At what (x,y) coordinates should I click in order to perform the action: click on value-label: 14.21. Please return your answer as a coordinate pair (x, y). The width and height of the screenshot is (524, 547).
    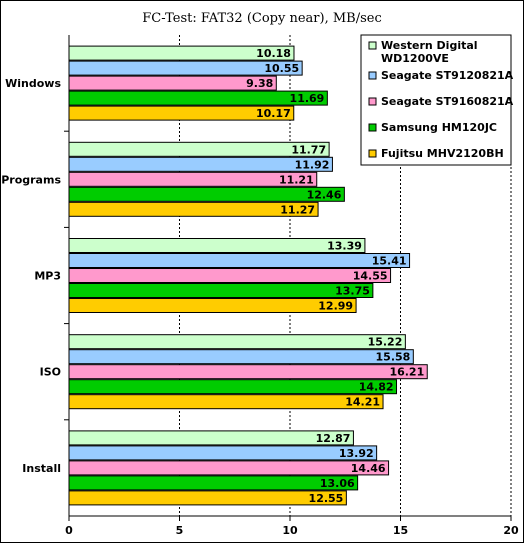
    Looking at the image, I should click on (362, 402).